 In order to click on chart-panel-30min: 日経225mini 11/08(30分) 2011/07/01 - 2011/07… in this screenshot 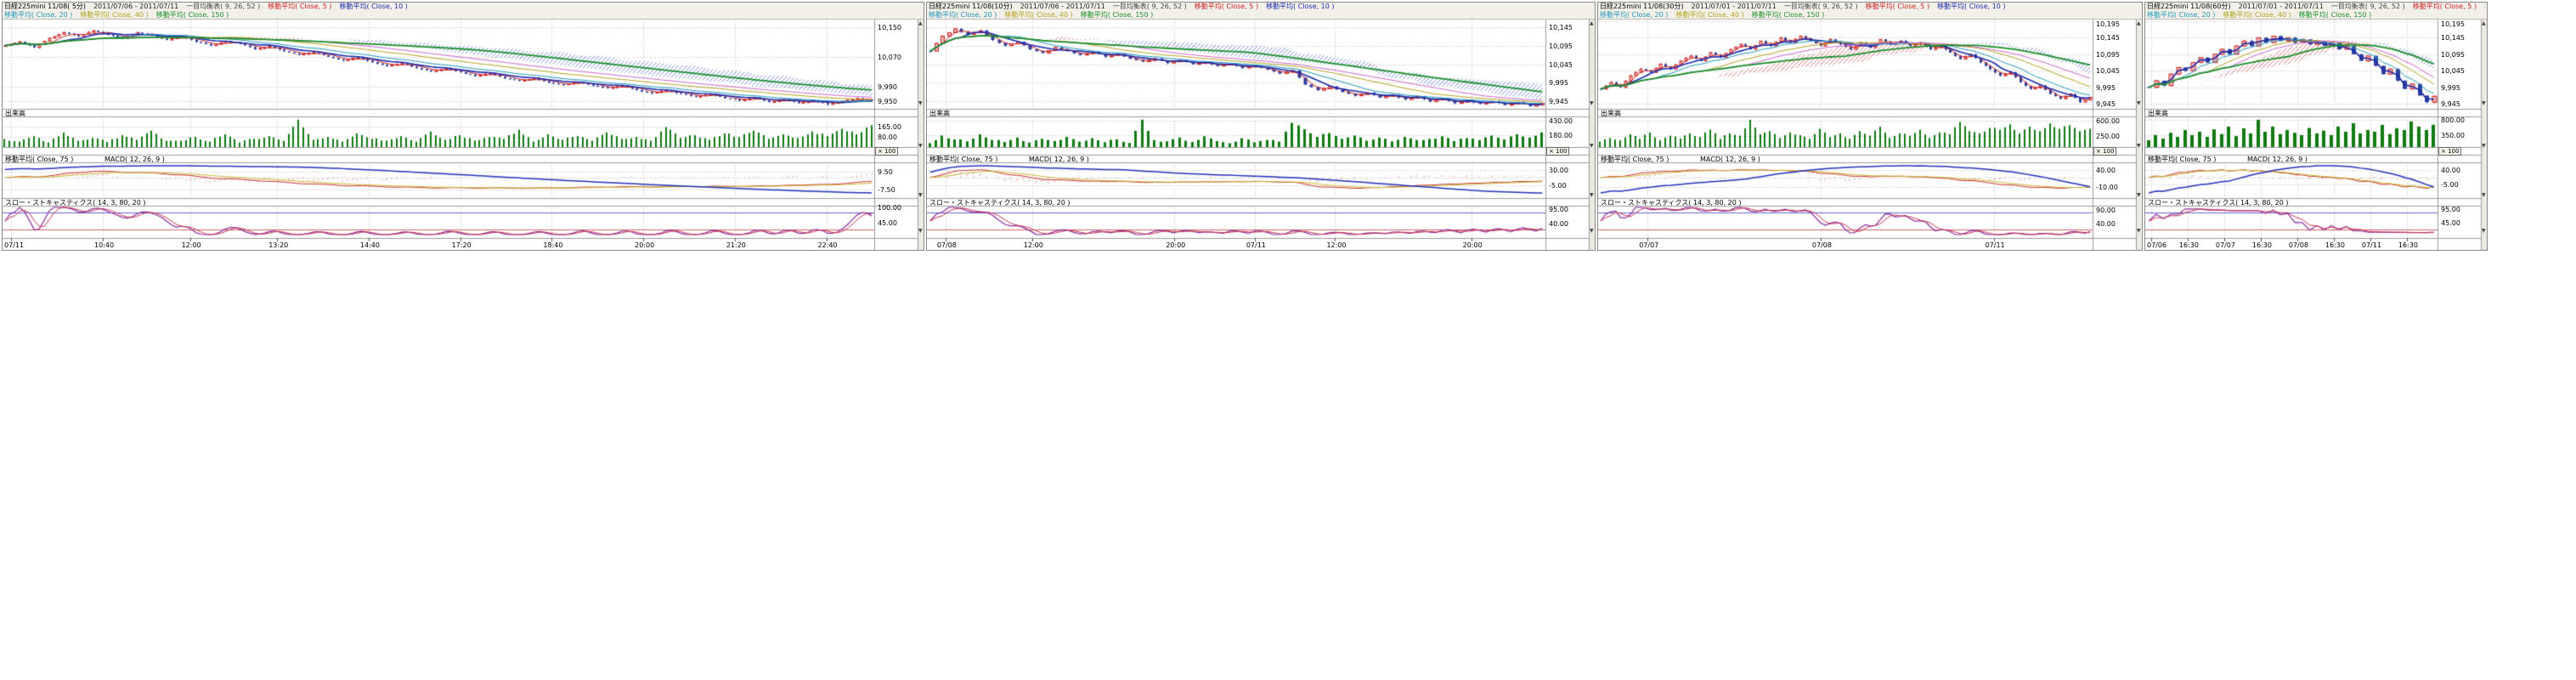, I will do `click(1870, 127)`.